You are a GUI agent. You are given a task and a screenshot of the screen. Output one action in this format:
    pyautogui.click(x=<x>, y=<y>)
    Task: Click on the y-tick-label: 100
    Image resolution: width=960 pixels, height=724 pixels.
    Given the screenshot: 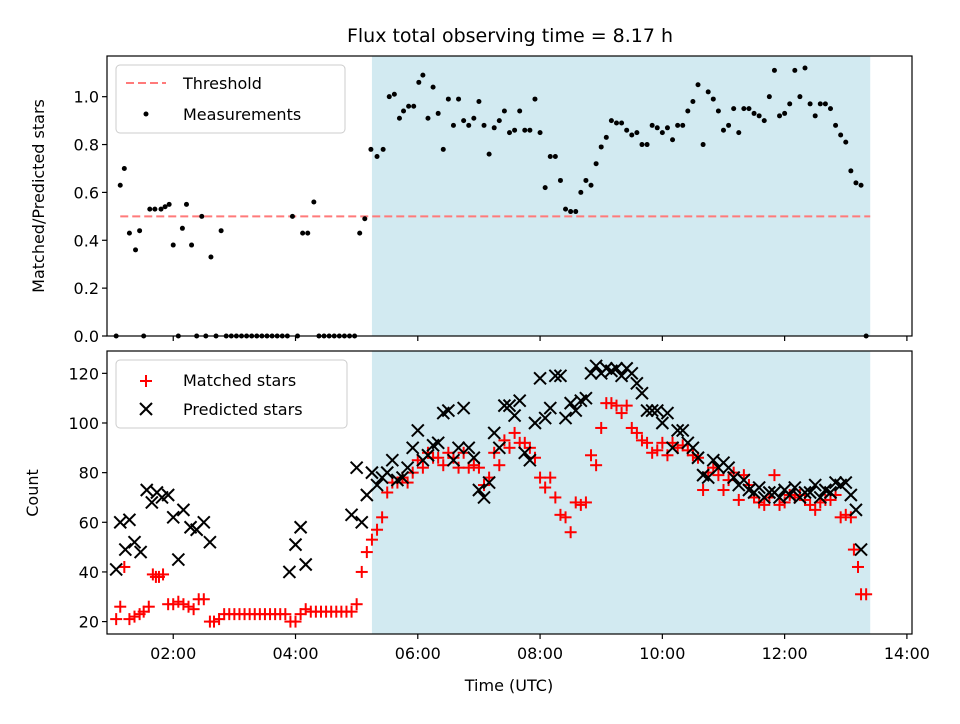 What is the action you would take?
    pyautogui.click(x=83, y=423)
    